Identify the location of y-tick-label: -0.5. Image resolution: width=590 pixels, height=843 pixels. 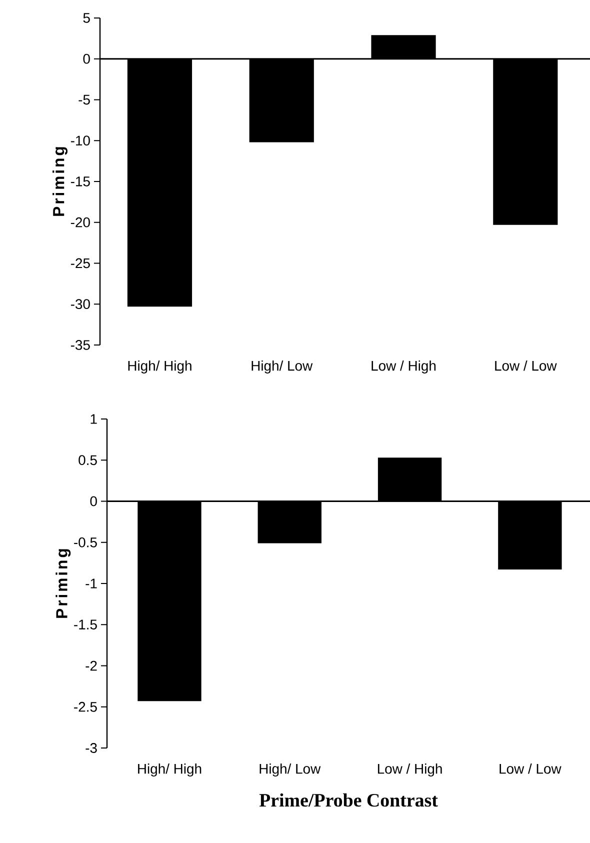
(85, 542).